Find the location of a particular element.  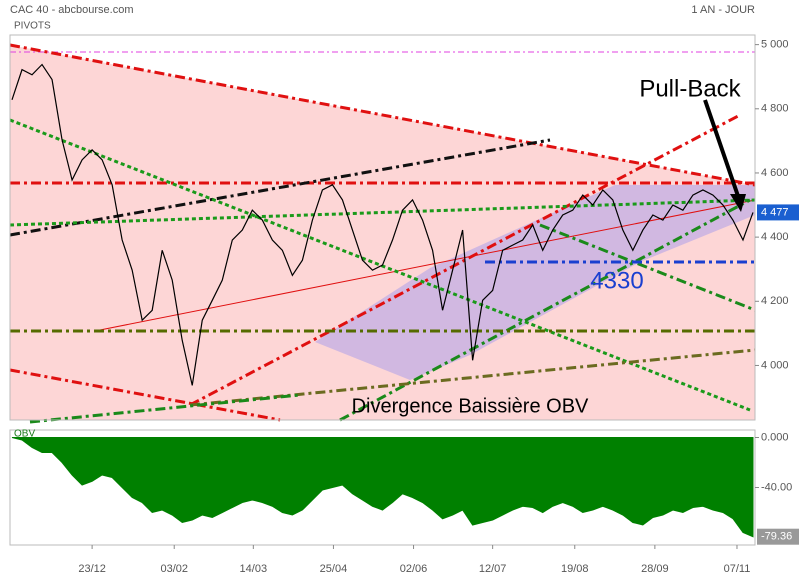

x-tick-label: 28/09 is located at coordinates (655, 569).